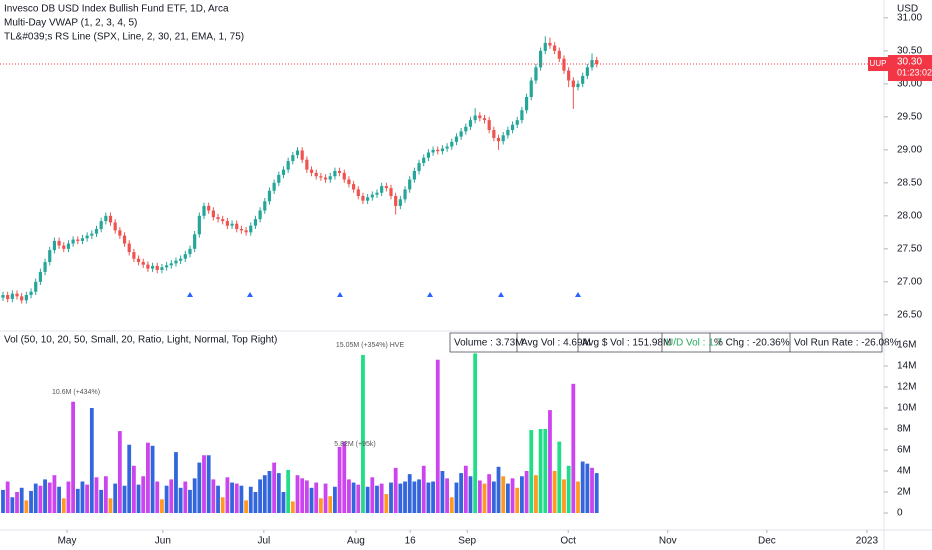 Image resolution: width=932 pixels, height=550 pixels. Describe the element at coordinates (694, 343) in the screenshot. I see `stat: U/D Vol : 1.7` at that location.